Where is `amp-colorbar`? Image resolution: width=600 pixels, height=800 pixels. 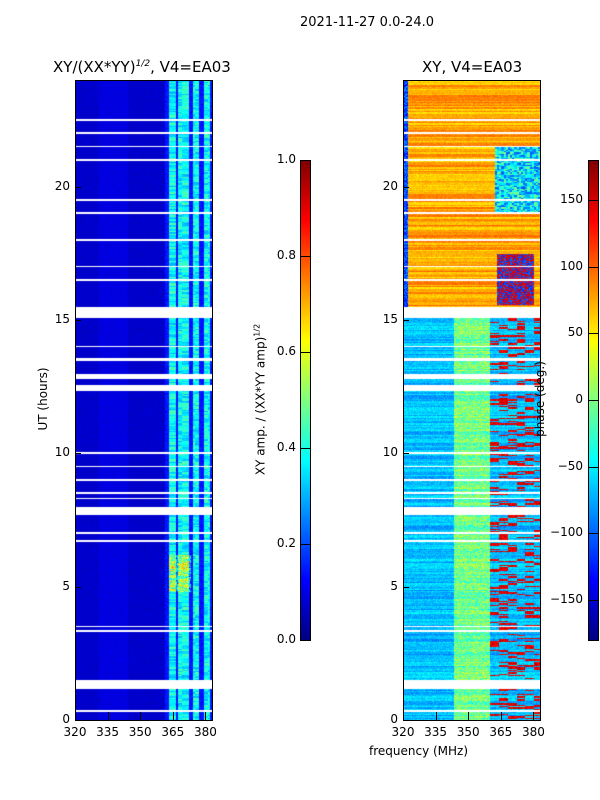
amp-colorbar is located at coordinates (305, 400).